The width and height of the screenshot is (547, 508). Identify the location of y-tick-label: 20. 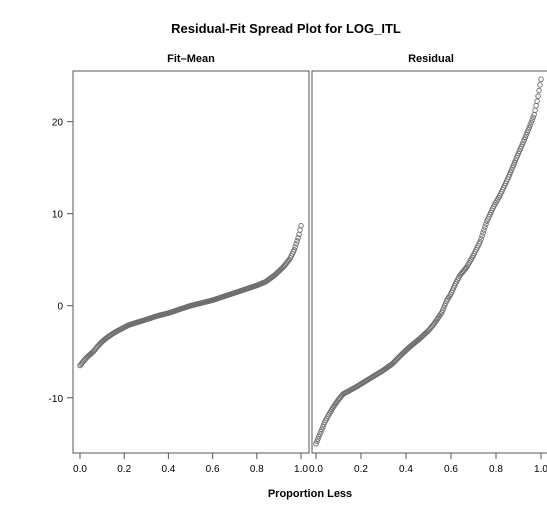
(58, 123).